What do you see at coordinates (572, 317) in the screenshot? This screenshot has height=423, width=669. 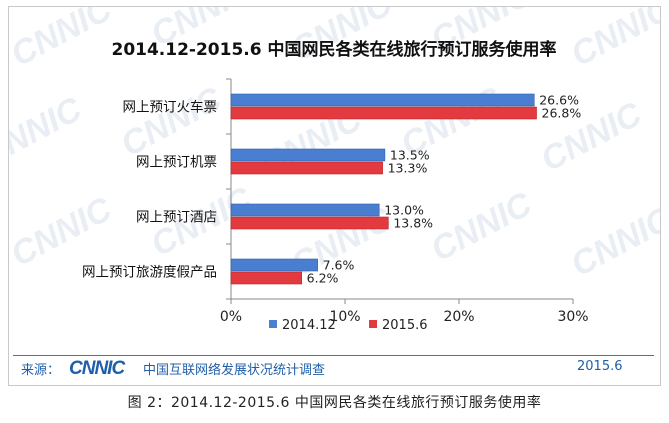 I see `x-tick-label: 30%` at bounding box center [572, 317].